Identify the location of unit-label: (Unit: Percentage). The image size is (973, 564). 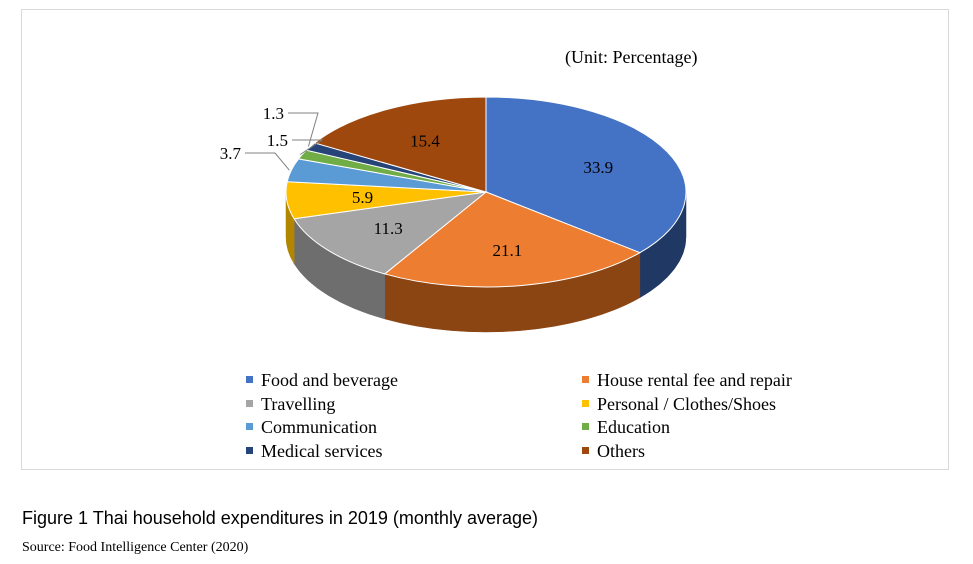
(631, 57).